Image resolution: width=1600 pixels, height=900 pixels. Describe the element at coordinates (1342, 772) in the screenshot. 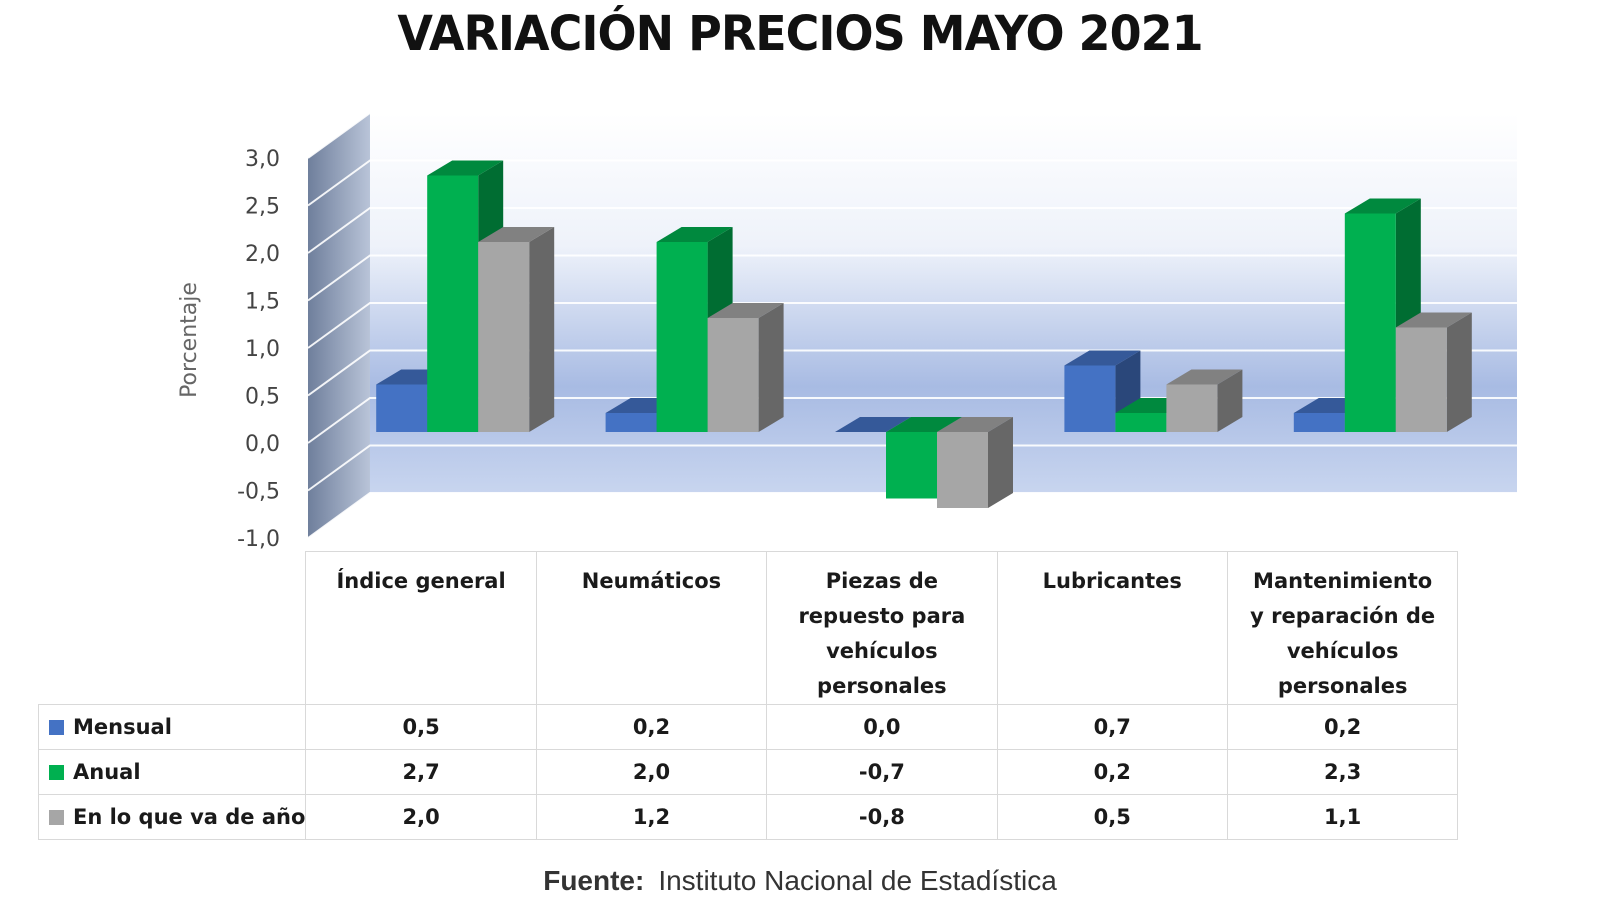

I see `table-cell: 2,3` at that location.